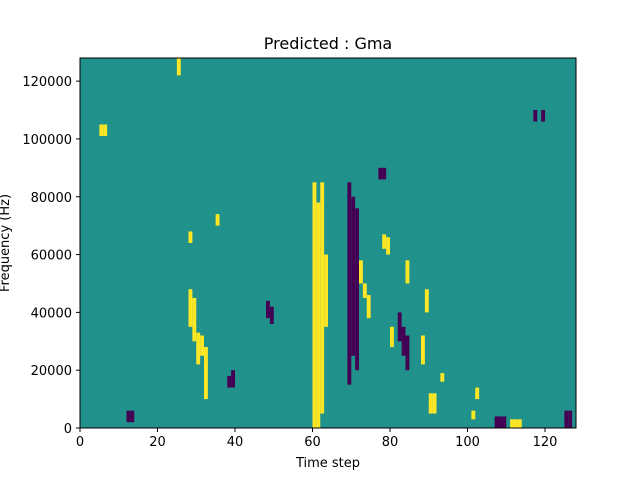  What do you see at coordinates (235, 442) in the screenshot?
I see `x-tick-label: 40` at bounding box center [235, 442].